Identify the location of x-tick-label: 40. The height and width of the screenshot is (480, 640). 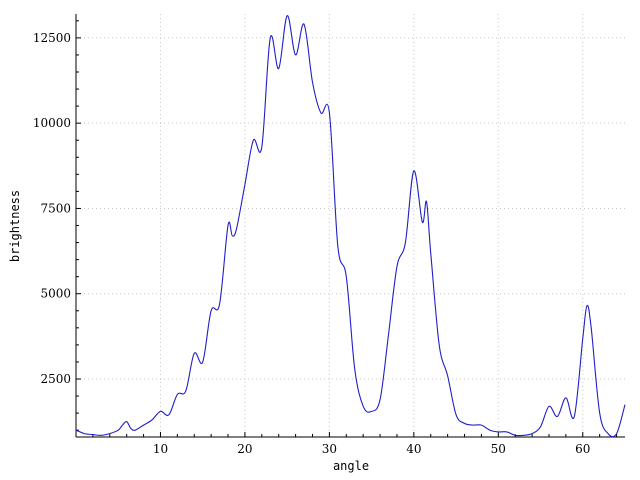
(413, 449).